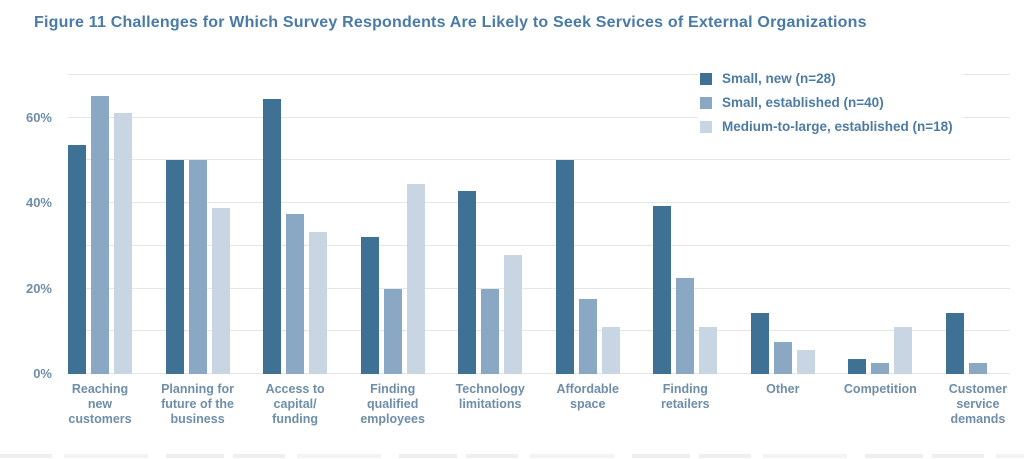 The width and height of the screenshot is (1024, 459). Describe the element at coordinates (587, 243) in the screenshot. I see `bar-group: Affordable space` at that location.